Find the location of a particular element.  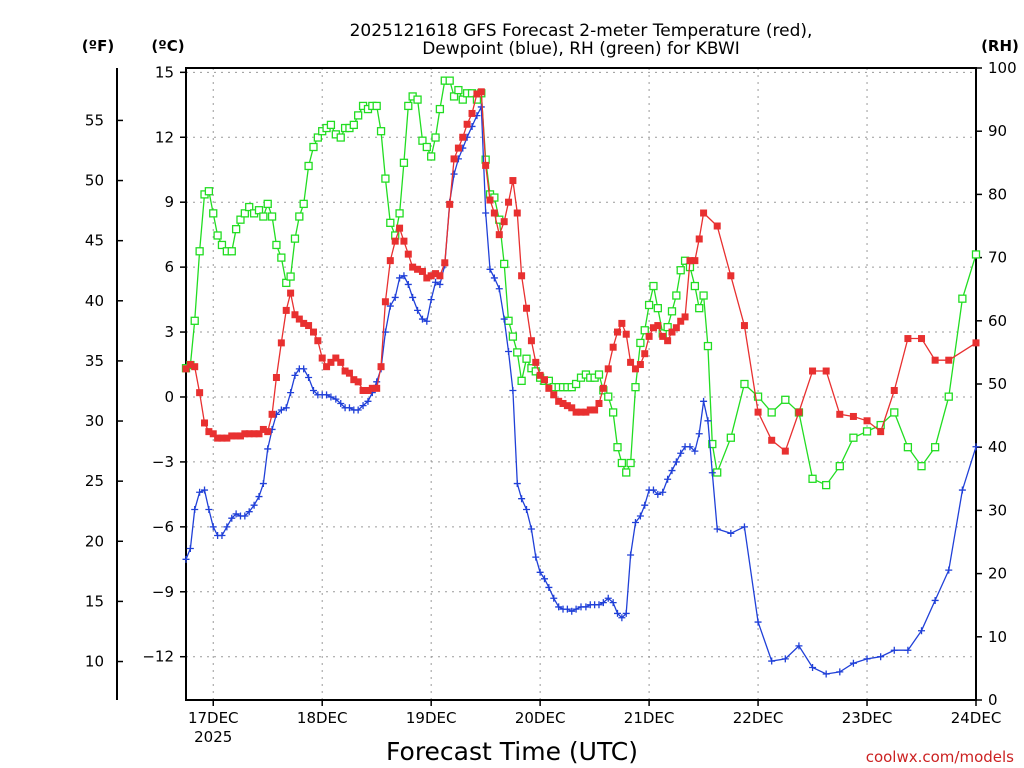

fahrenheit-tick-label: 30 is located at coordinates (94, 421).